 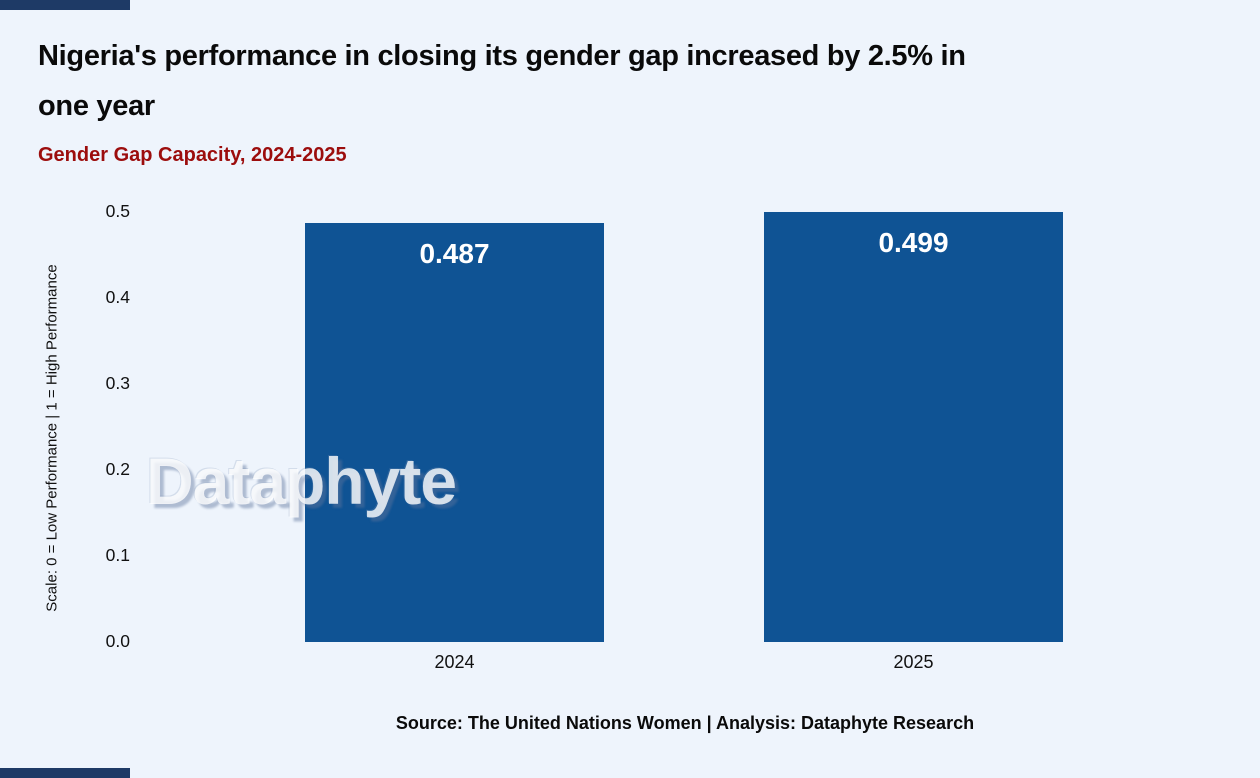 What do you see at coordinates (192, 155) in the screenshot?
I see `chart-subtitle: Gender Gap Capacity, 2024-2025` at bounding box center [192, 155].